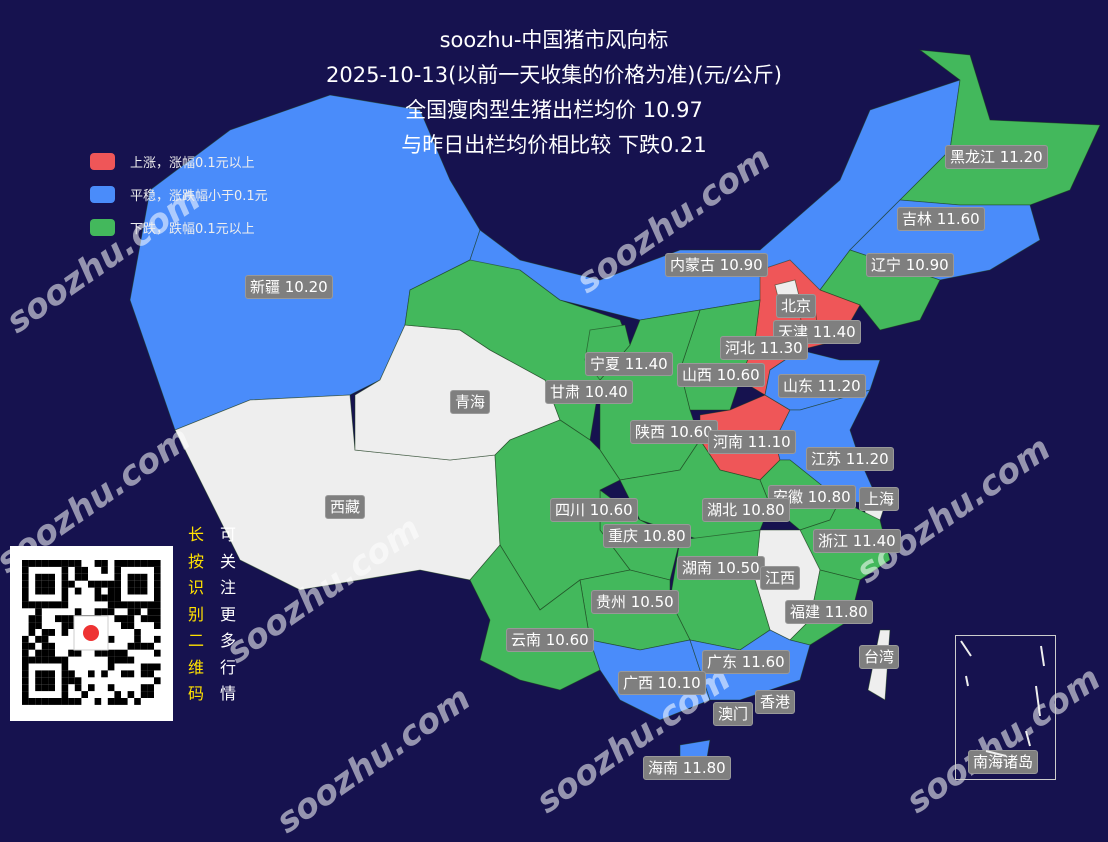 This screenshot has width=1108, height=842. I want to click on province-label-chongqing: 重庆 10.80, so click(647, 536).